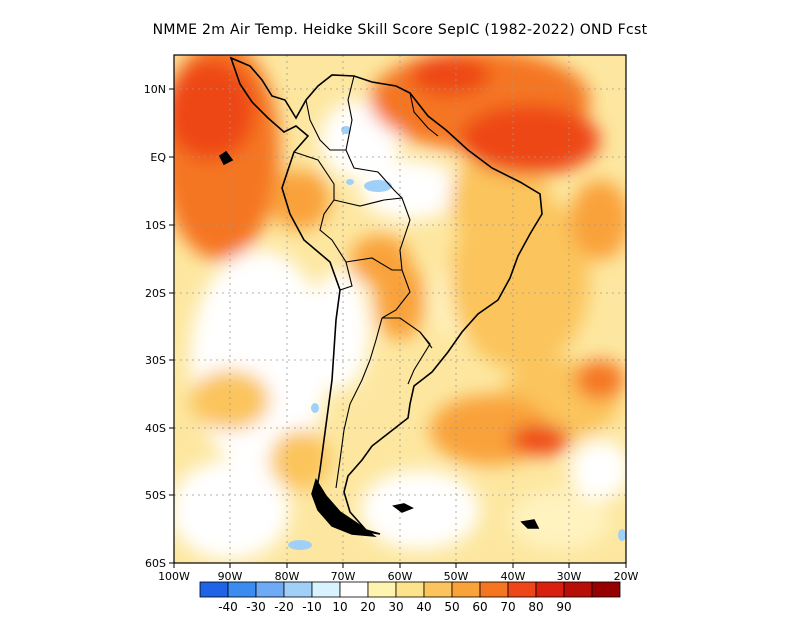 This screenshot has height=622, width=800. I want to click on country-borders, so click(366, 282).